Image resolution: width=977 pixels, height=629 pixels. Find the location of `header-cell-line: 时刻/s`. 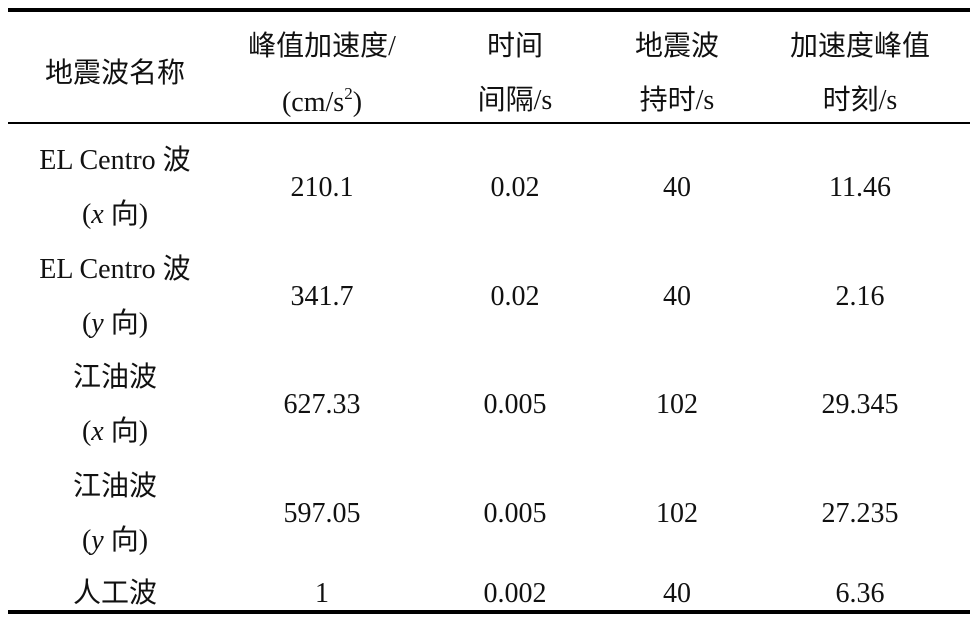

header-cell-line: 时刻/s is located at coordinates (860, 101).